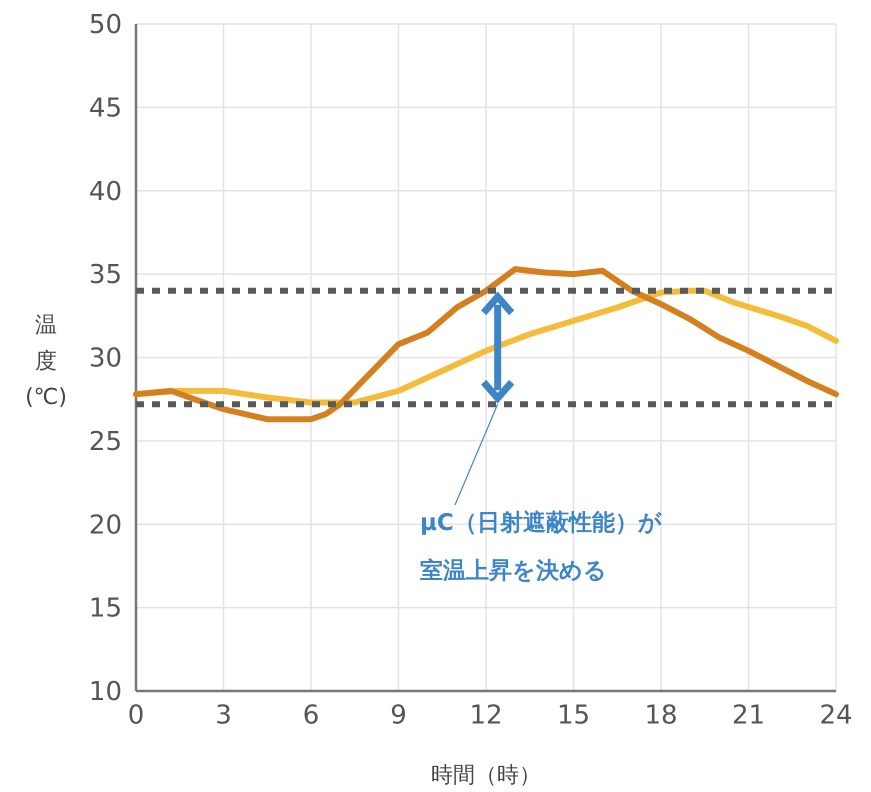  What do you see at coordinates (136, 715) in the screenshot?
I see `x-tick-label: 0` at bounding box center [136, 715].